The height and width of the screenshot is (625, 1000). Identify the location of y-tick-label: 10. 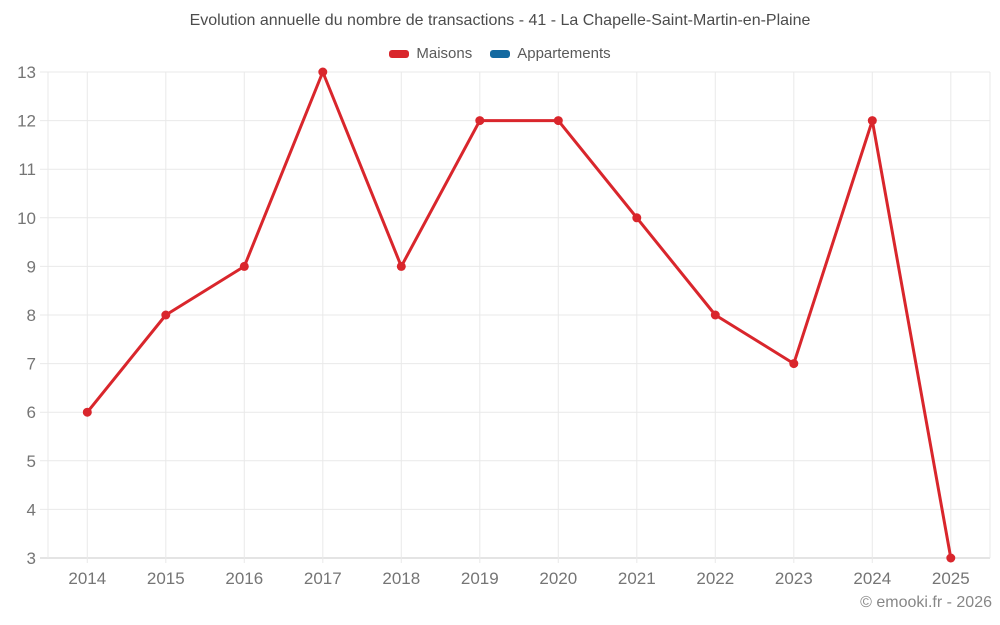
(26, 218).